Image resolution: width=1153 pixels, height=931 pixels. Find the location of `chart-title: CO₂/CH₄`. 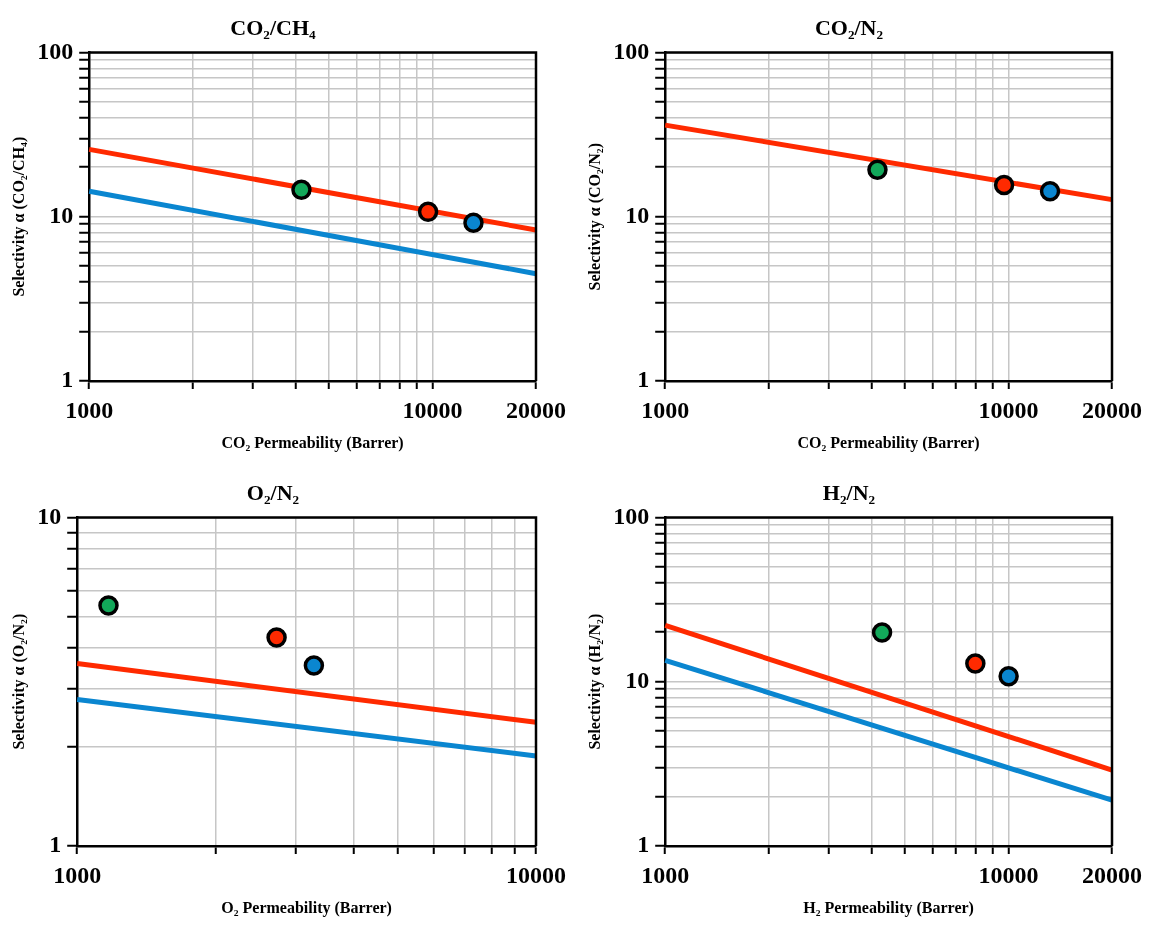

chart-title: CO₂/CH₄ is located at coordinates (273, 27).